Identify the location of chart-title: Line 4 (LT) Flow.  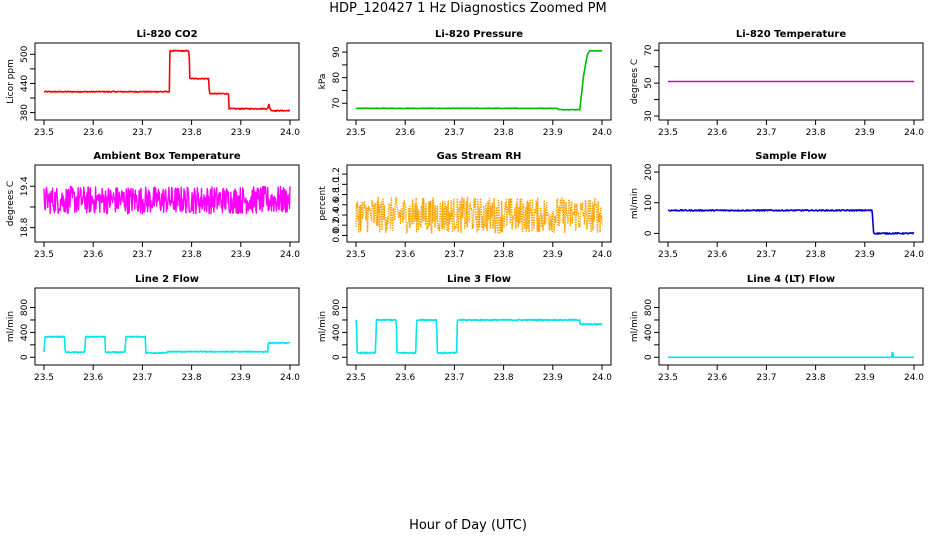
(791, 279).